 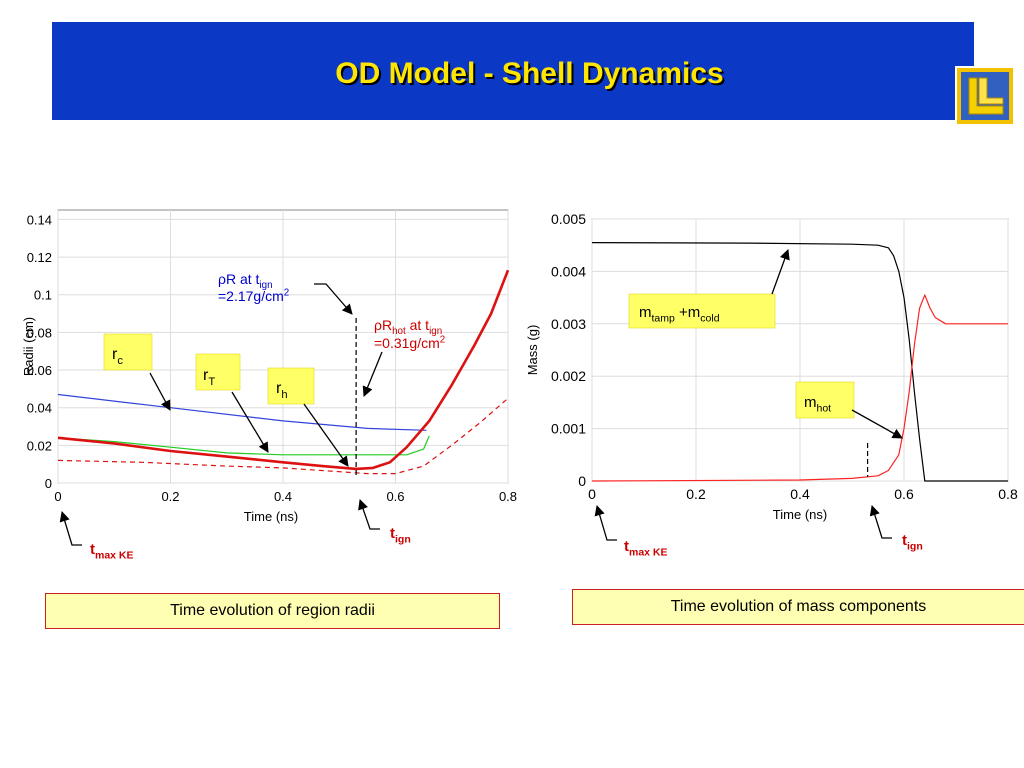 I want to click on slide-title: OD Model - Shell Dynamics, so click(x=529, y=73).